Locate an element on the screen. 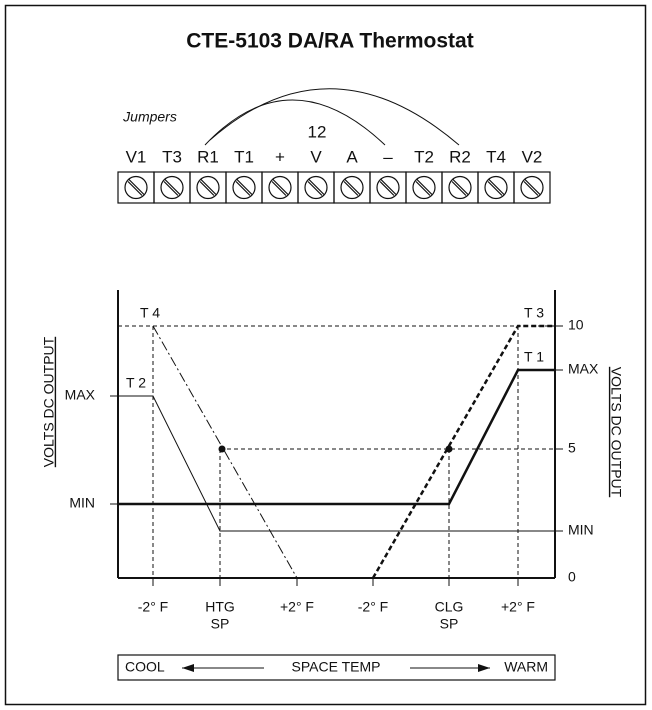  curve-label: T 3 is located at coordinates (534, 313).